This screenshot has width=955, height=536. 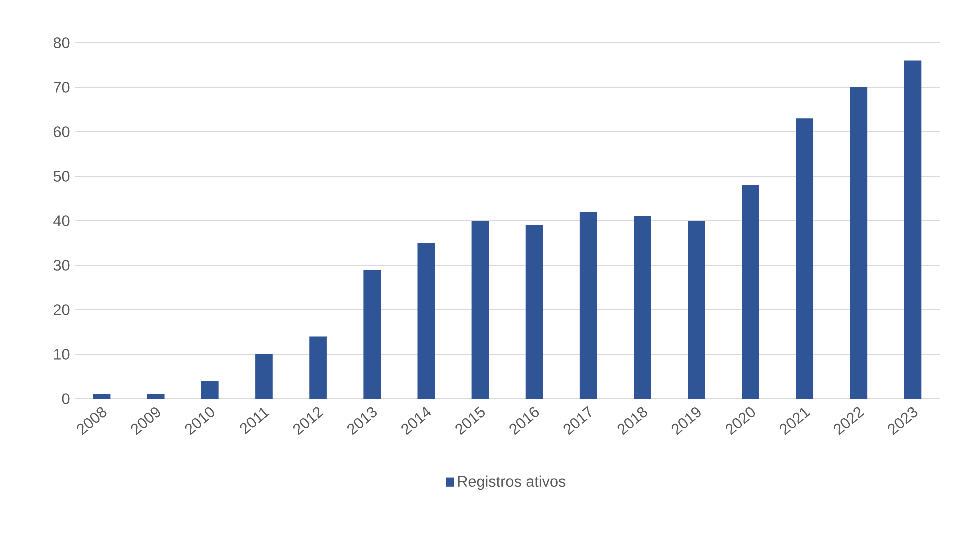 I want to click on y-tick-label: 30, so click(x=62, y=265).